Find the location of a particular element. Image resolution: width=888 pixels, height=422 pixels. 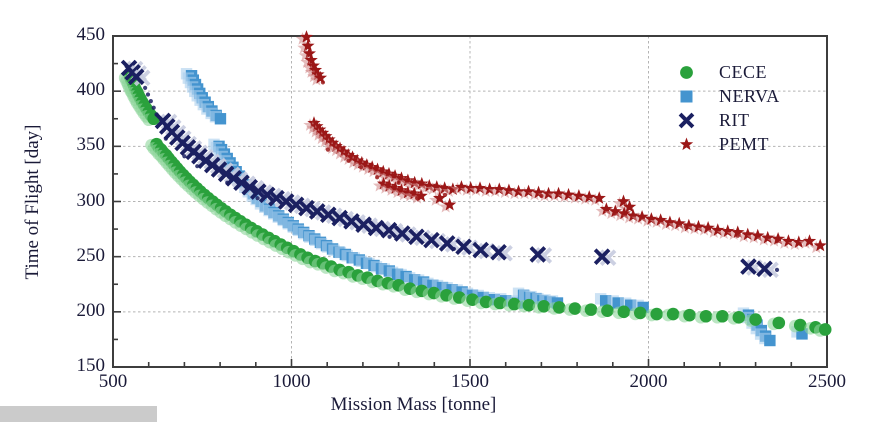

nerva-square-icon is located at coordinates (686, 96).